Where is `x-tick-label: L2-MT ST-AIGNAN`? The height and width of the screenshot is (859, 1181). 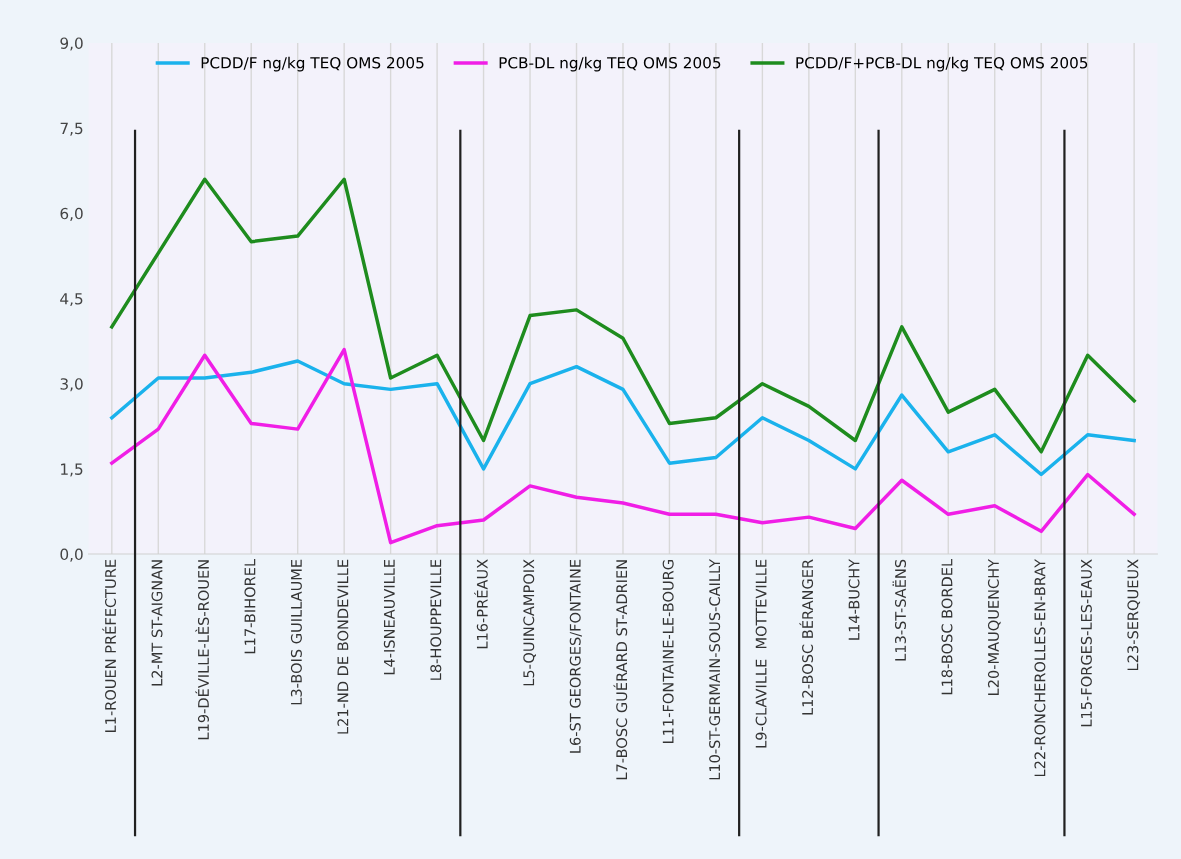
x-tick-label: L2-MT ST-AIGNAN is located at coordinates (157, 623).